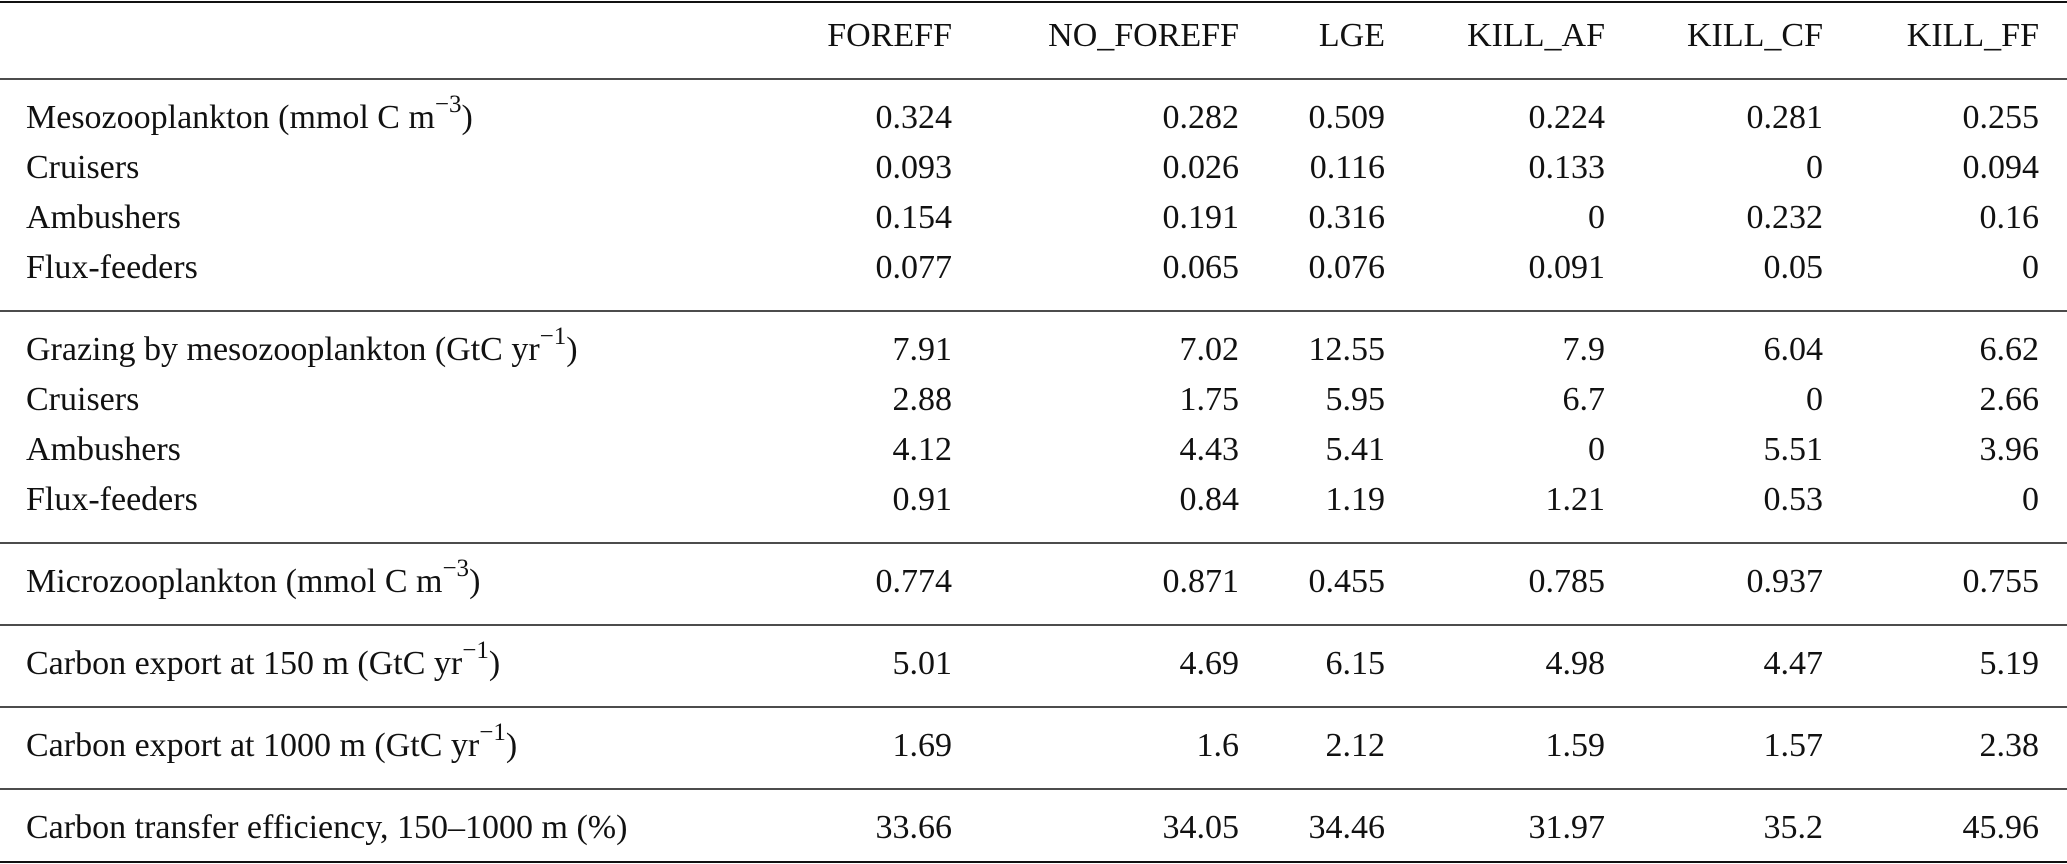  I want to click on label-text: Carbon export at 1000 m (GtC yr, so click(253, 745).